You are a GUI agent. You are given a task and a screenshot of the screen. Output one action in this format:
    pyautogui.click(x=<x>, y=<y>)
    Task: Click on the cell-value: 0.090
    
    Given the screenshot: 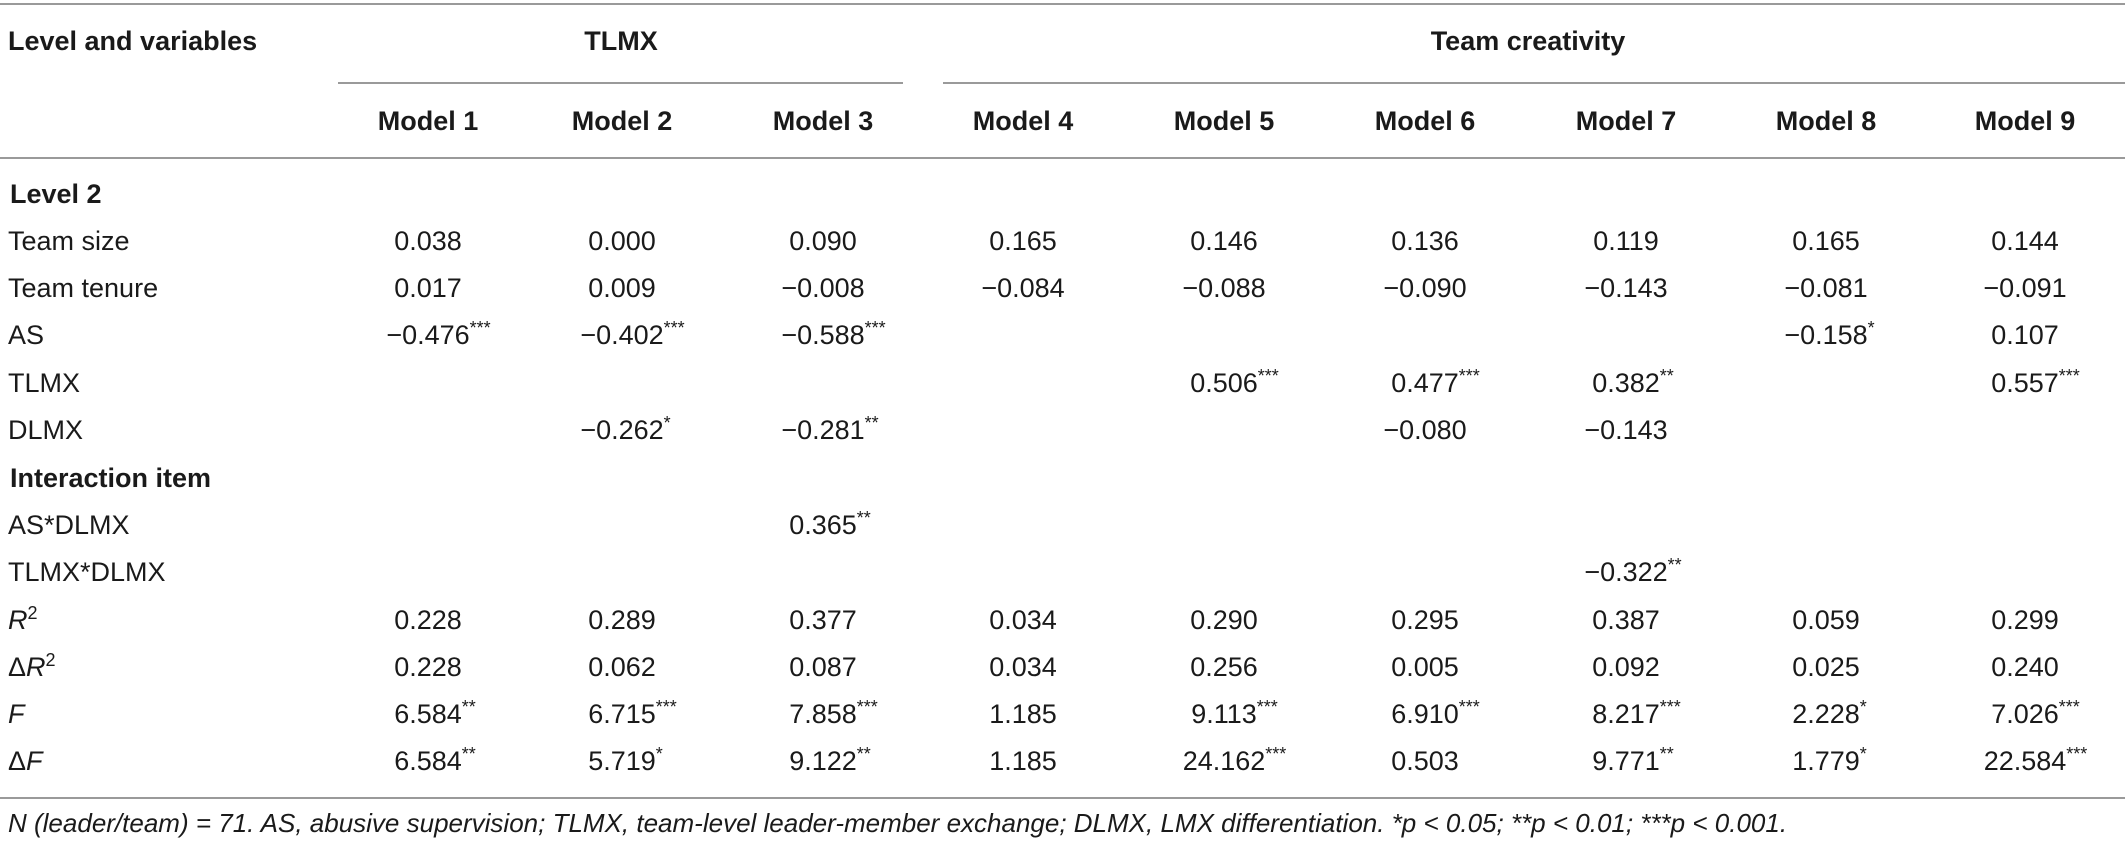 What is the action you would take?
    pyautogui.click(x=823, y=241)
    